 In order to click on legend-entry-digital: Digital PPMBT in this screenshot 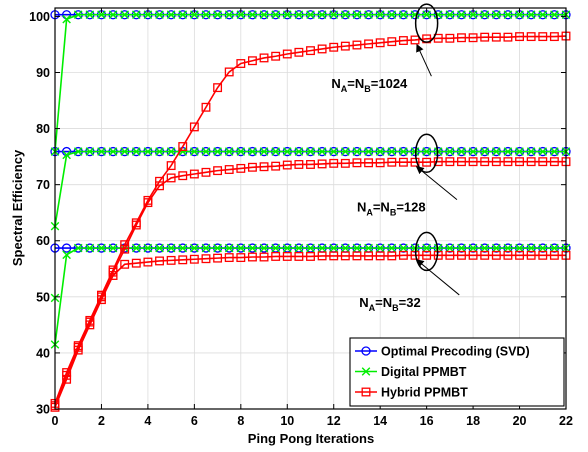, I will do `click(411, 372)`.